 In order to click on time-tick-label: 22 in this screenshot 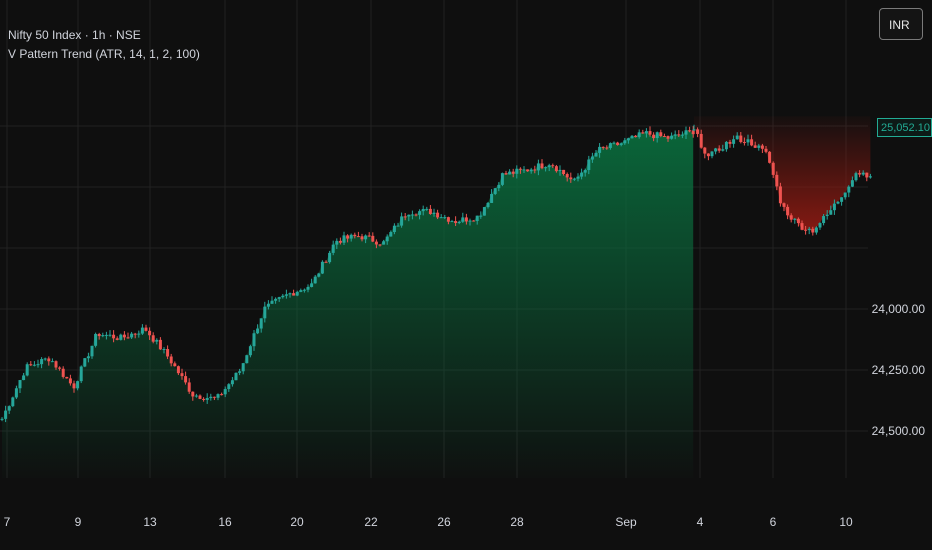, I will do `click(371, 522)`.